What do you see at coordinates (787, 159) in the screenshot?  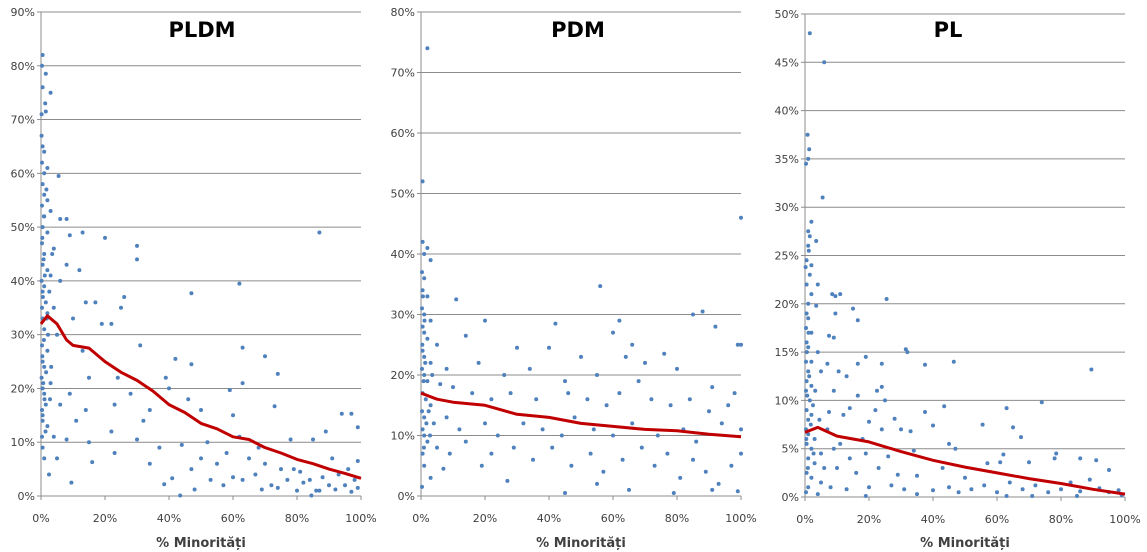 I see `y-tick-label: 35%` at bounding box center [787, 159].